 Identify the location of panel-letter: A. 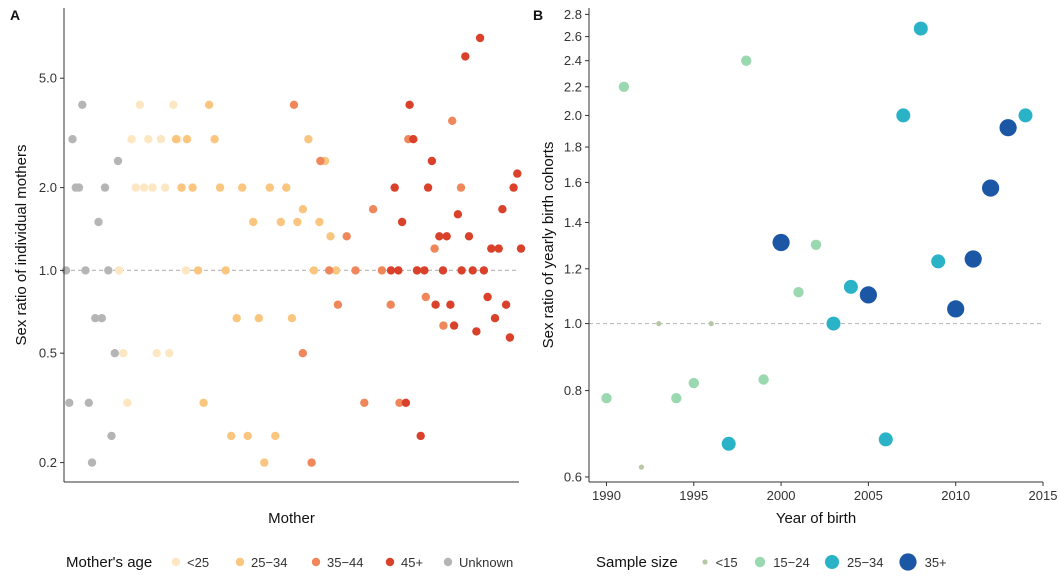
(15, 15).